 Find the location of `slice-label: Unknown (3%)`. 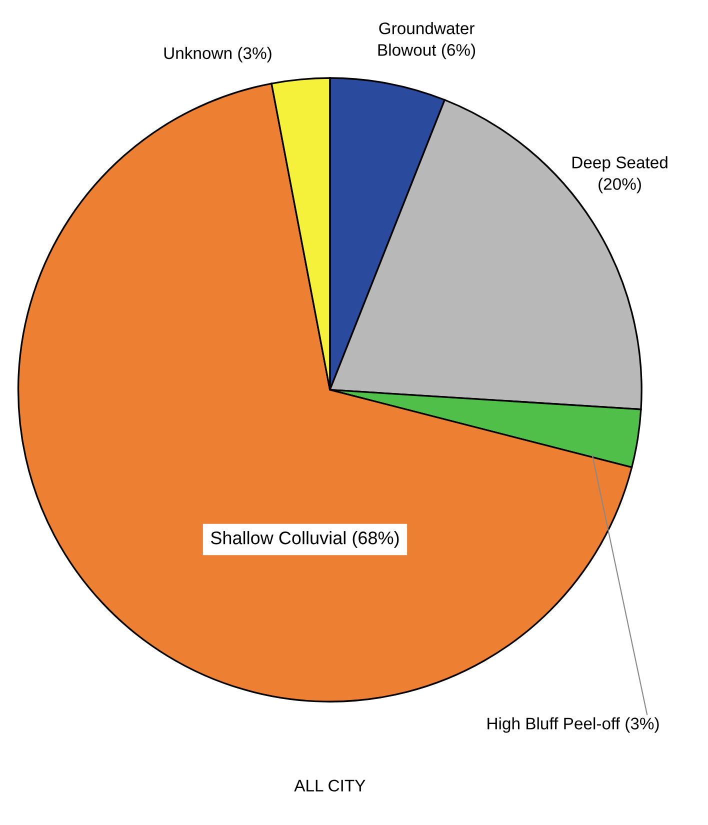

slice-label: Unknown (3%) is located at coordinates (218, 54).